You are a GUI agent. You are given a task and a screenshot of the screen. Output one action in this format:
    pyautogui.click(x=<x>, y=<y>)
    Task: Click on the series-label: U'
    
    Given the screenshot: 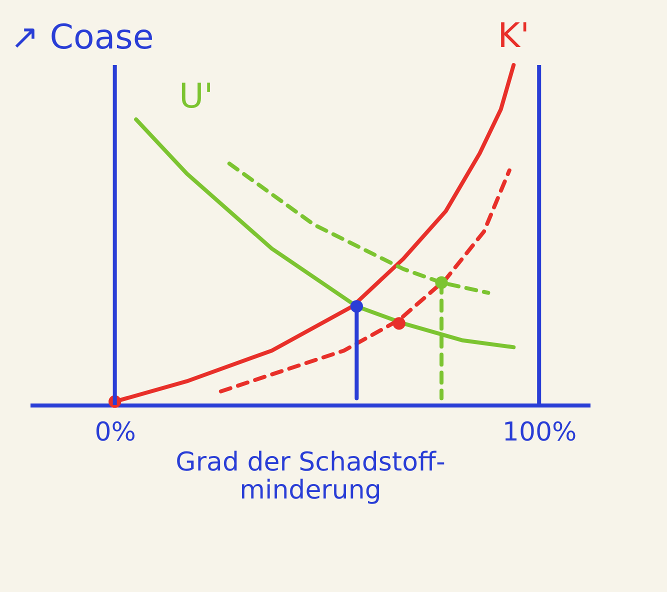 What is the action you would take?
    pyautogui.click(x=196, y=96)
    